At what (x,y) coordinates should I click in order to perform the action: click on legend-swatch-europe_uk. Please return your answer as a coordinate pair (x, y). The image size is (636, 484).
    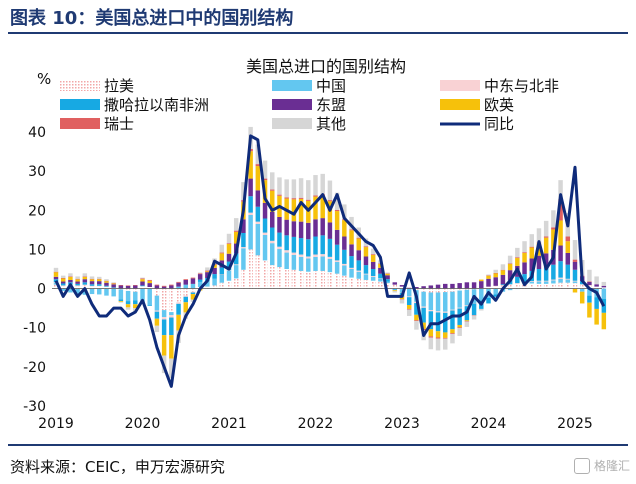
    Looking at the image, I should click on (460, 104).